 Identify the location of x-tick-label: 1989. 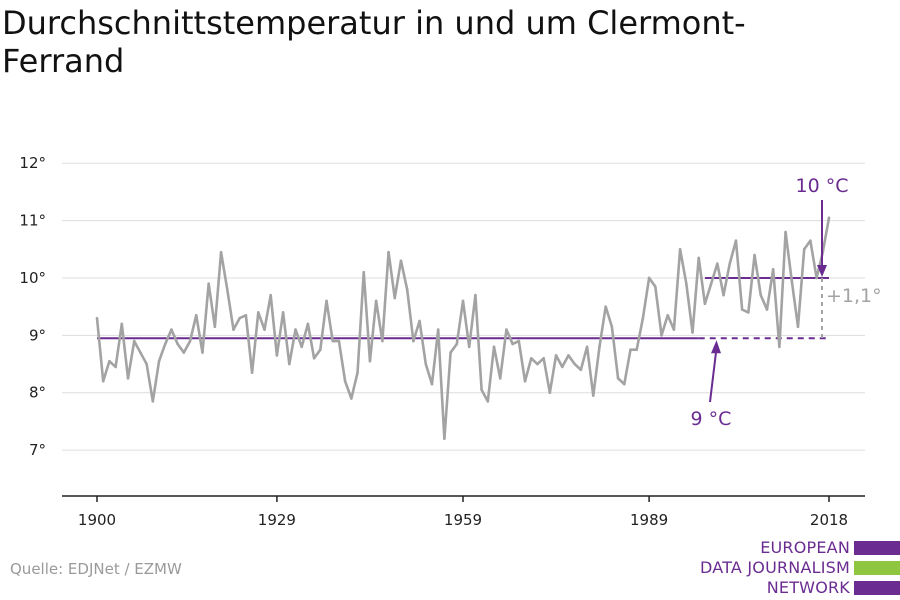
(649, 520).